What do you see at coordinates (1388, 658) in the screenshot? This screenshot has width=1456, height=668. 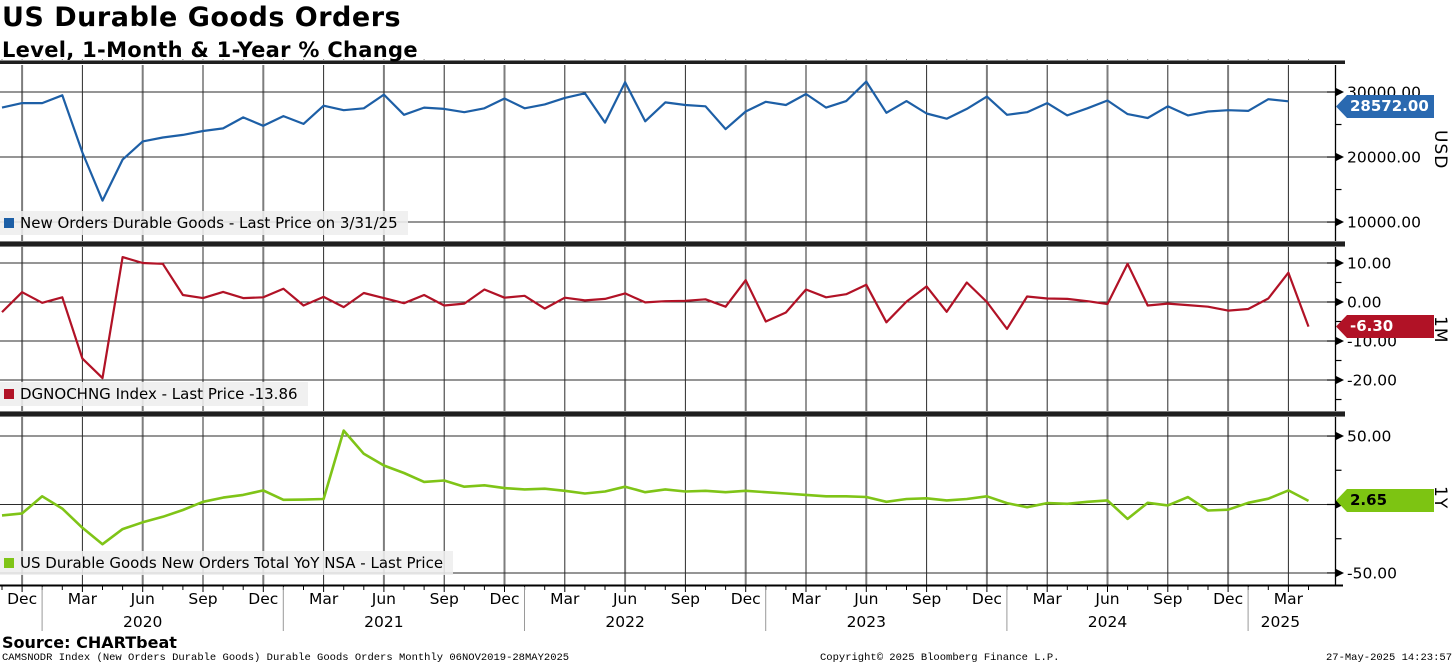 I see `timestamp: 27-May-2025 14:23:57` at bounding box center [1388, 658].